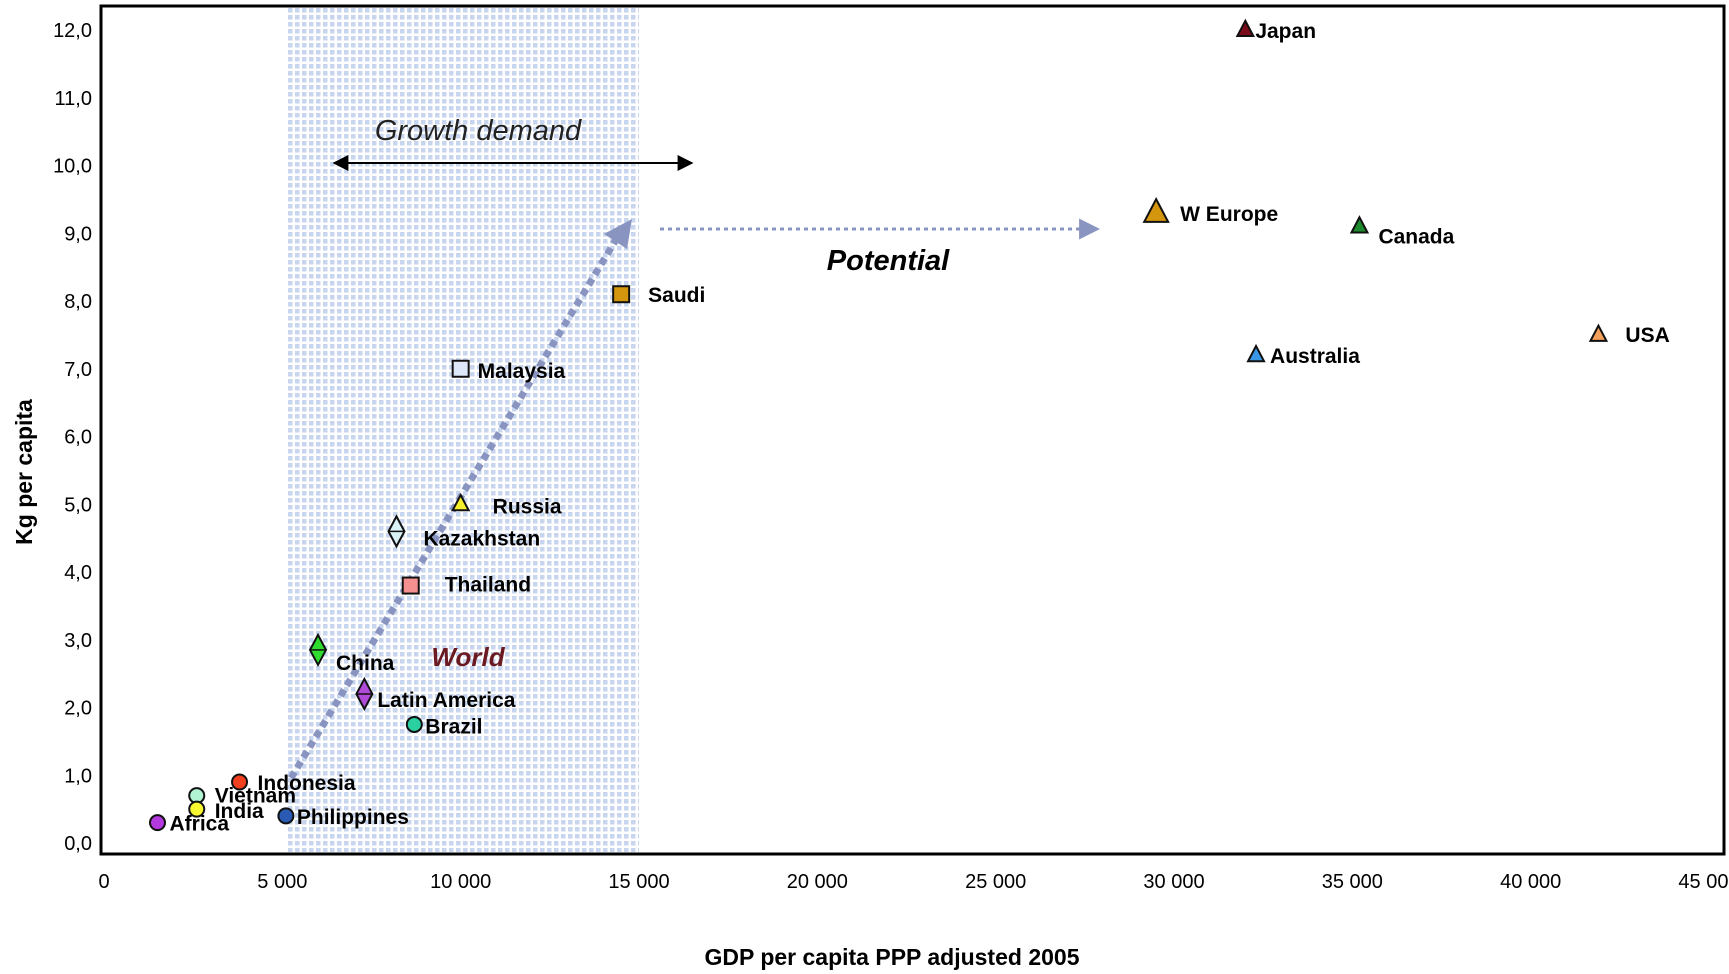  Describe the element at coordinates (365, 663) in the screenshot. I see `point-label-china: China` at that location.